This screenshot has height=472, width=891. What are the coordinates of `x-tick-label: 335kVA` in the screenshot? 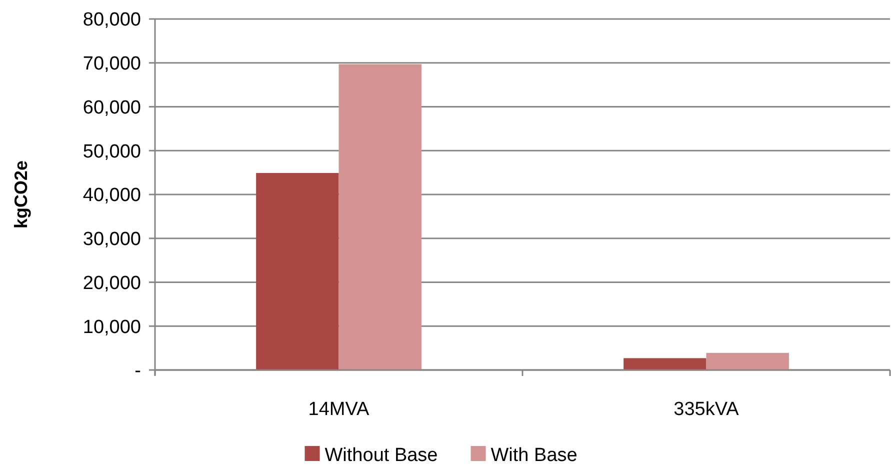 It's located at (707, 409).